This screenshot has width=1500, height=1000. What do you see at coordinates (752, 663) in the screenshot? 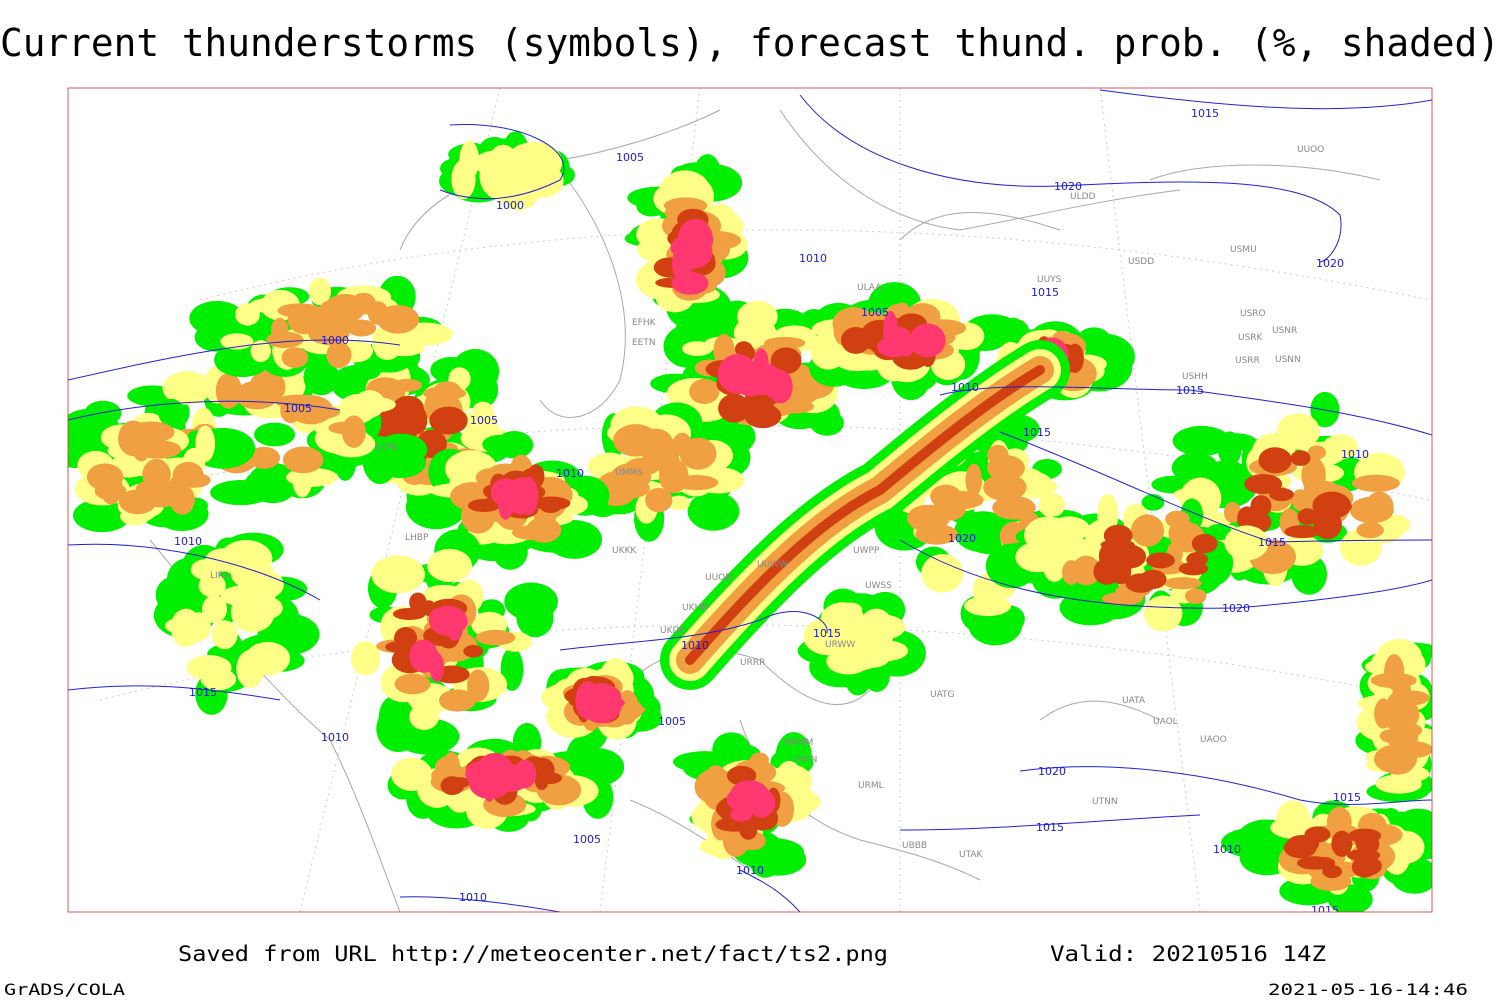
I see `station-code: URRR` at bounding box center [752, 663].